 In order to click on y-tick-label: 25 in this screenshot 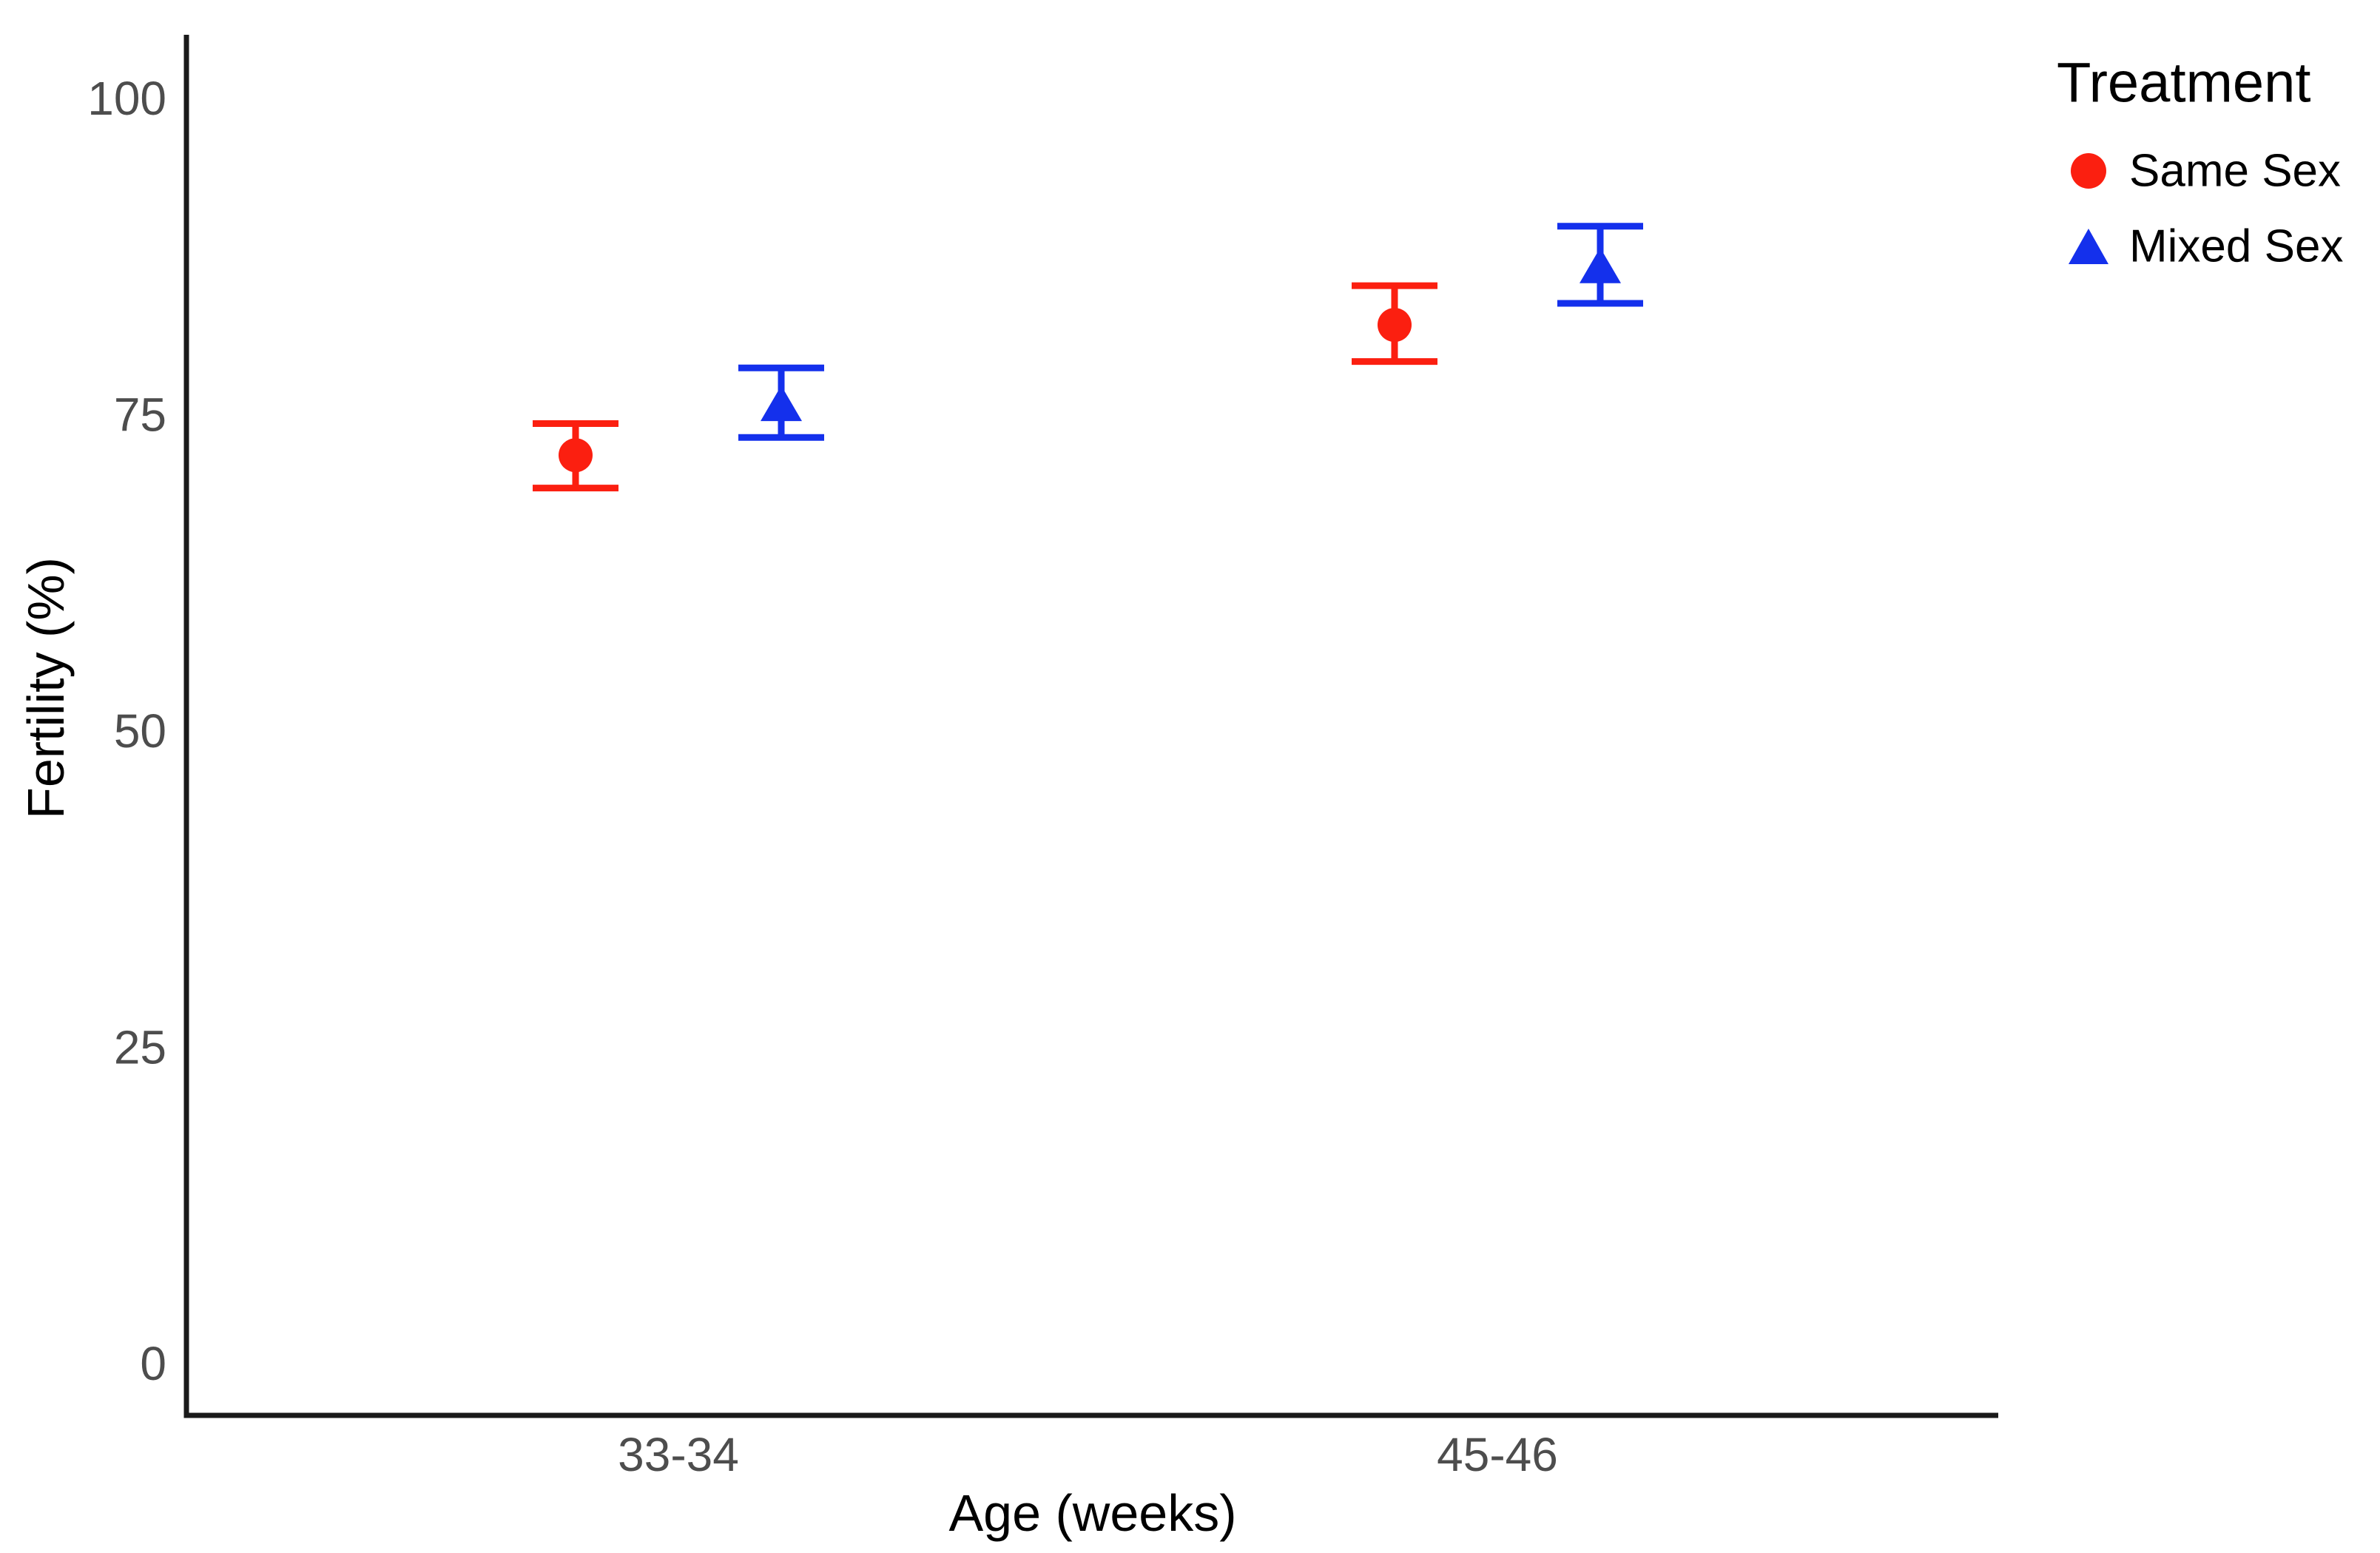, I will do `click(140, 1047)`.